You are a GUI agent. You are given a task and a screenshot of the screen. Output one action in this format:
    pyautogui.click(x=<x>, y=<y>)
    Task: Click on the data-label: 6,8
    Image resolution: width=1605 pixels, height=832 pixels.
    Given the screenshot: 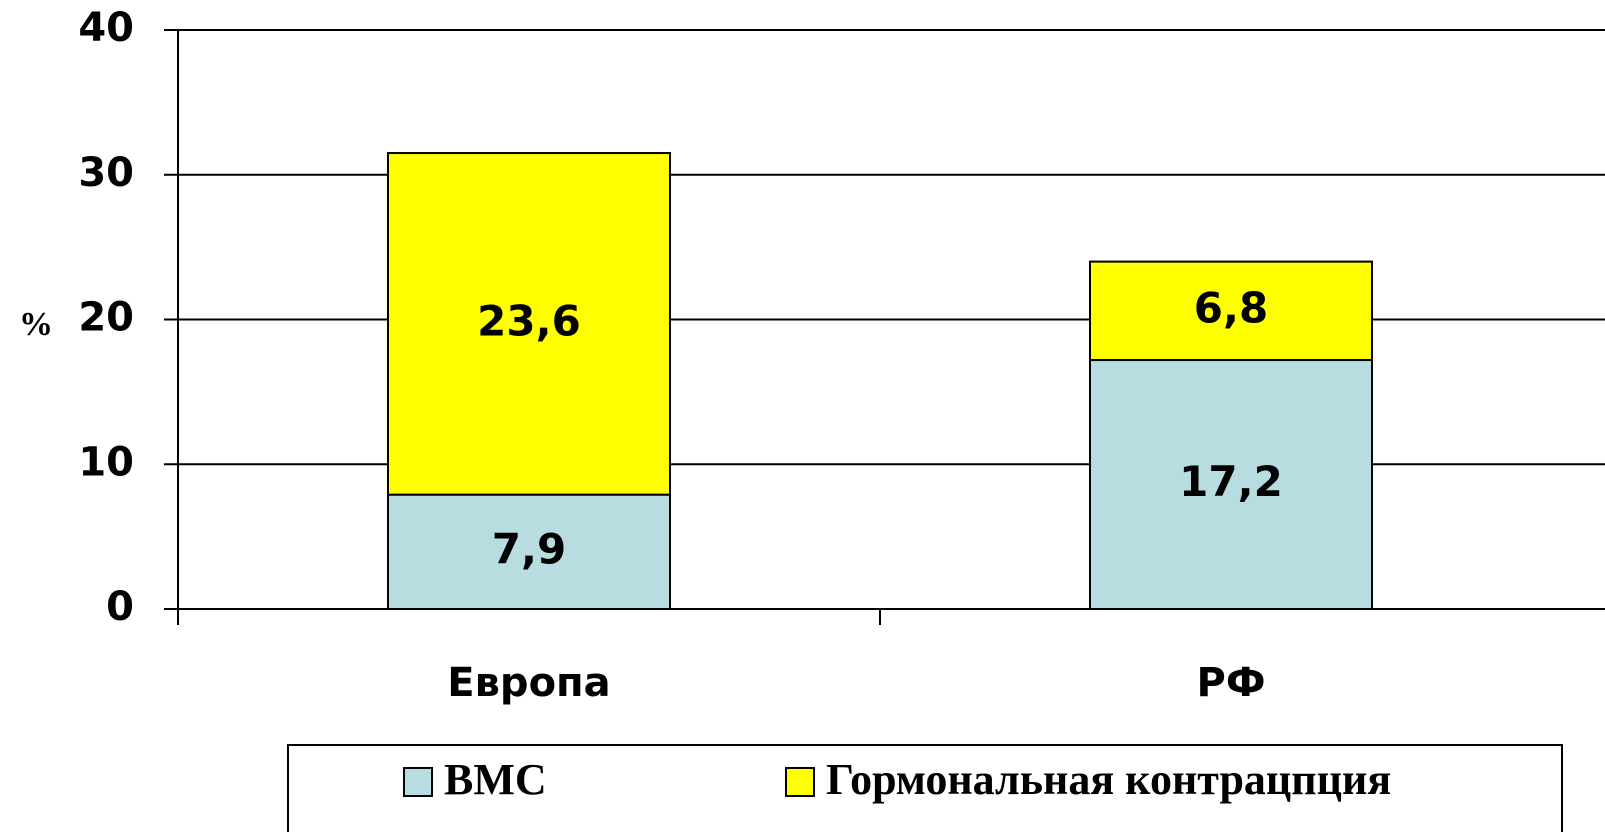 What is the action you would take?
    pyautogui.click(x=1231, y=307)
    